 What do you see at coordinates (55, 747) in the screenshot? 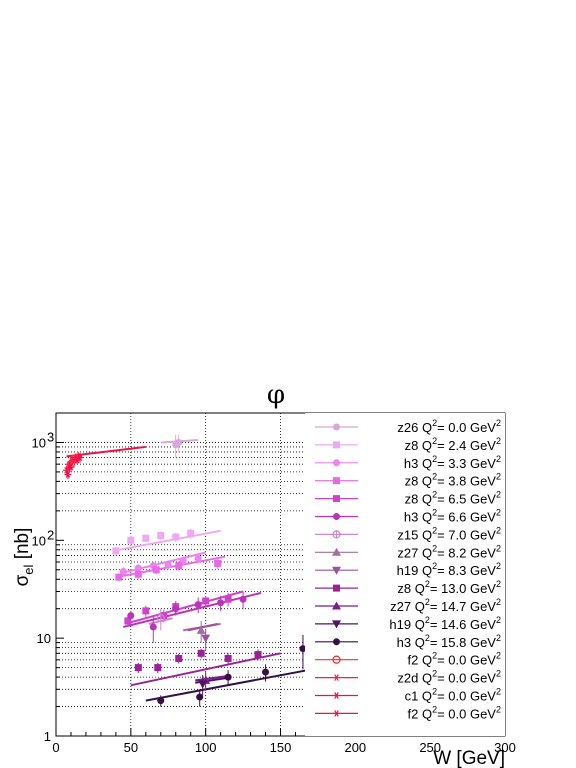
I see `x-tick-label: 0` at bounding box center [55, 747].